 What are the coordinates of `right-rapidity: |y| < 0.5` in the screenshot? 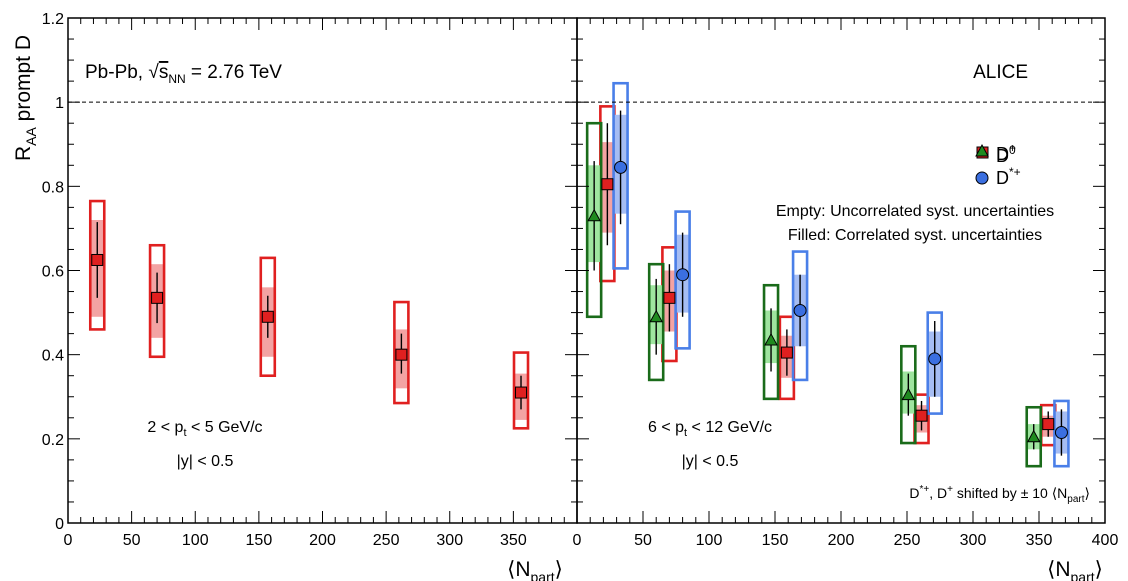 It's located at (710, 461).